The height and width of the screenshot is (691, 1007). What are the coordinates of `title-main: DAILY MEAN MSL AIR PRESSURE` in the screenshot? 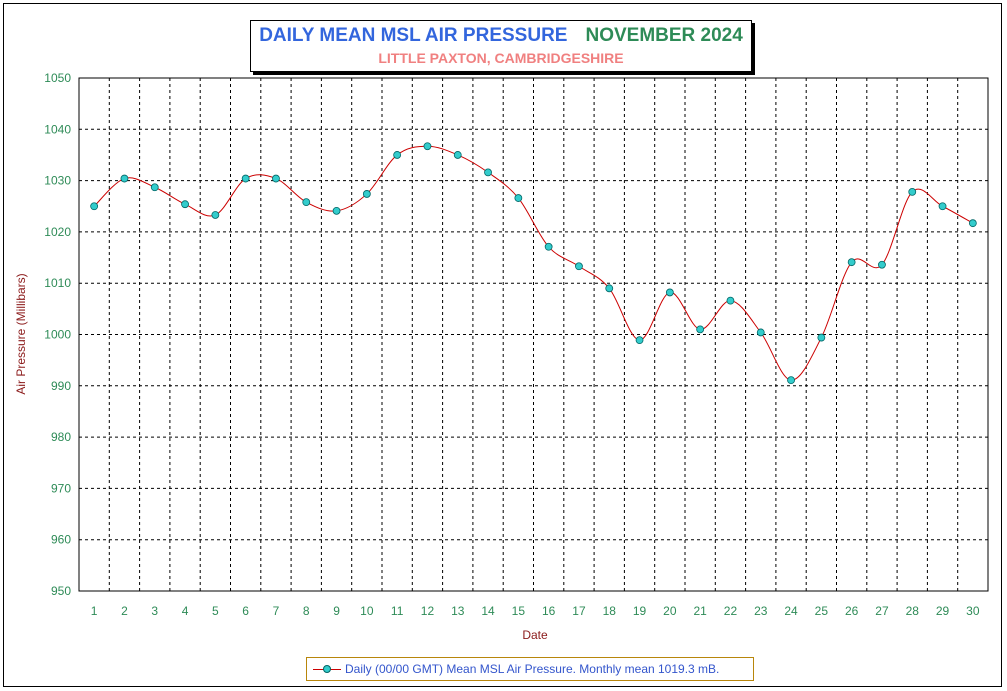 It's located at (413, 35).